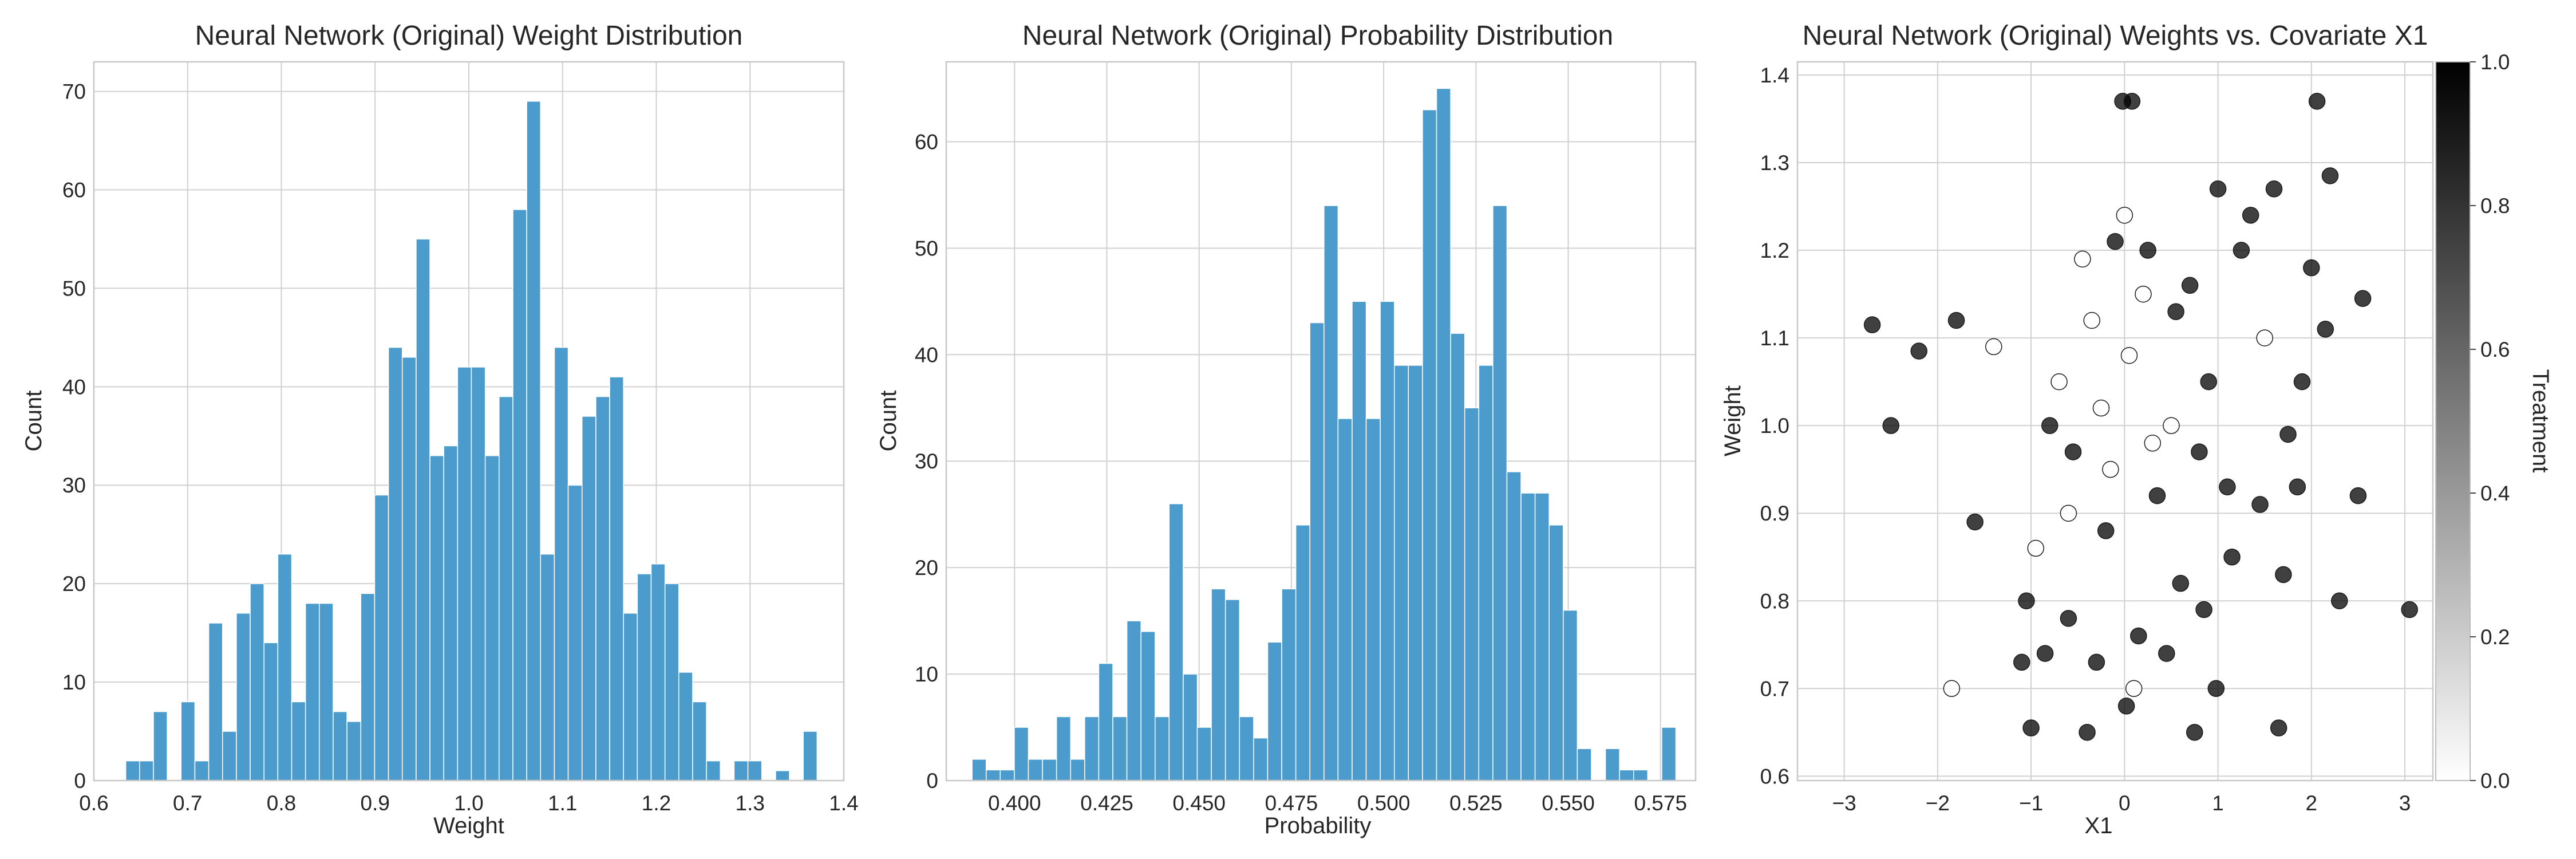 Image resolution: width=2576 pixels, height=859 pixels. Describe the element at coordinates (2099, 825) in the screenshot. I see `scatter-x-label: X1` at that location.